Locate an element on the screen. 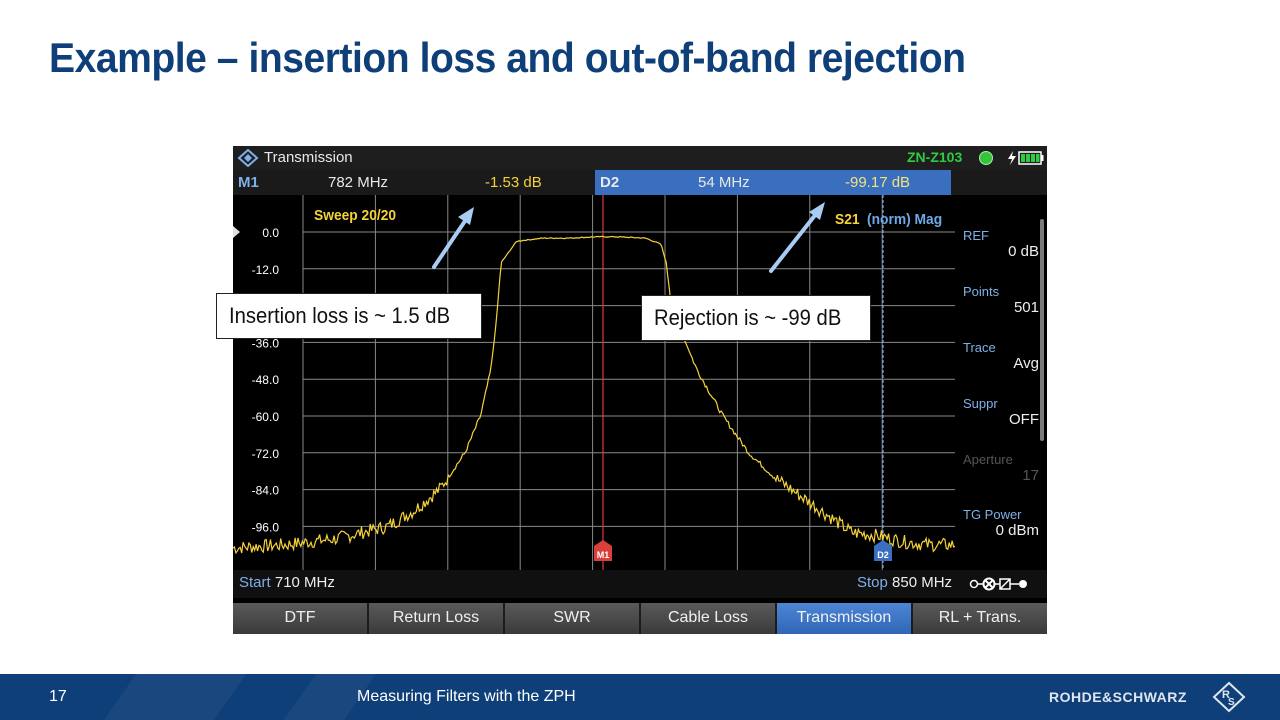  side-panel-item: Points 501 is located at coordinates (1004, 300).